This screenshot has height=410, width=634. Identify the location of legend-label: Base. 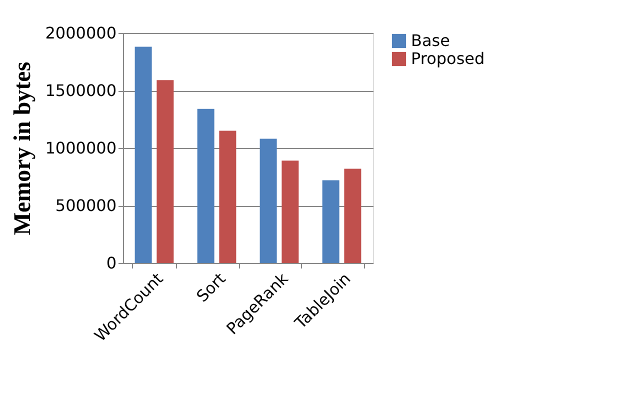
(430, 40).